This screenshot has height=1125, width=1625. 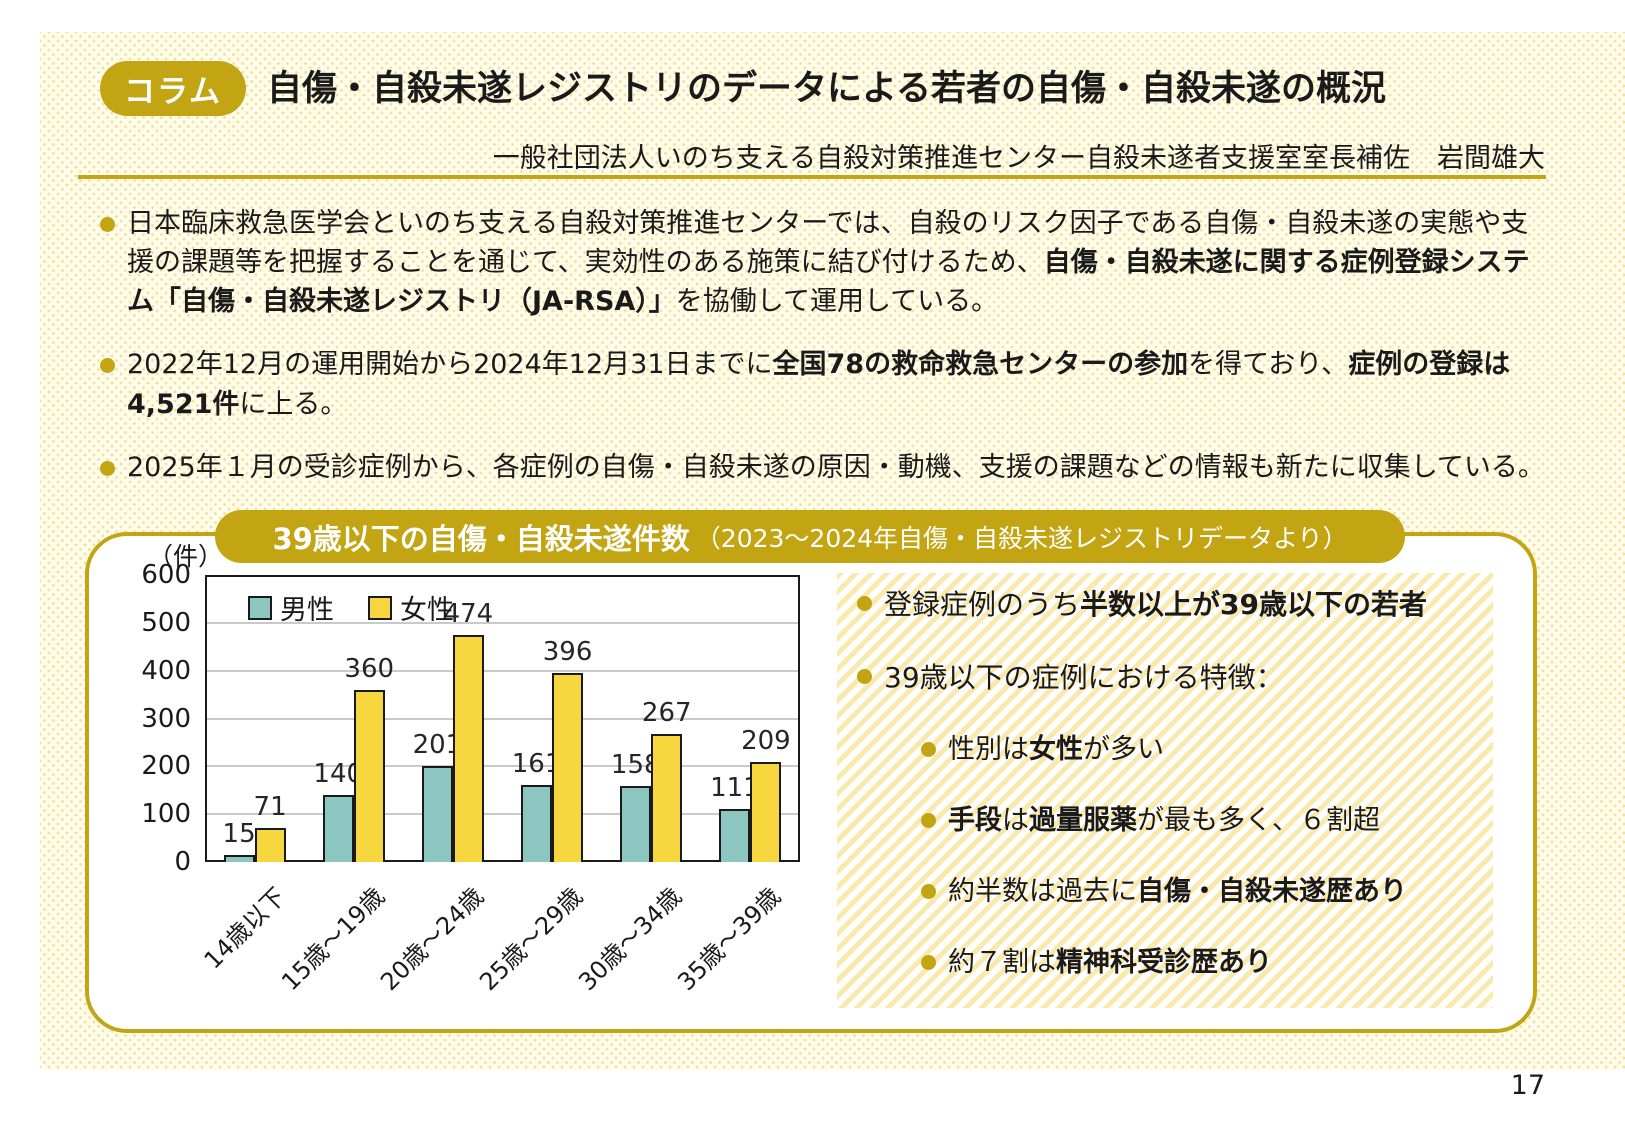 I want to click on text-segment: 約半数は過去に, so click(x=1042, y=892).